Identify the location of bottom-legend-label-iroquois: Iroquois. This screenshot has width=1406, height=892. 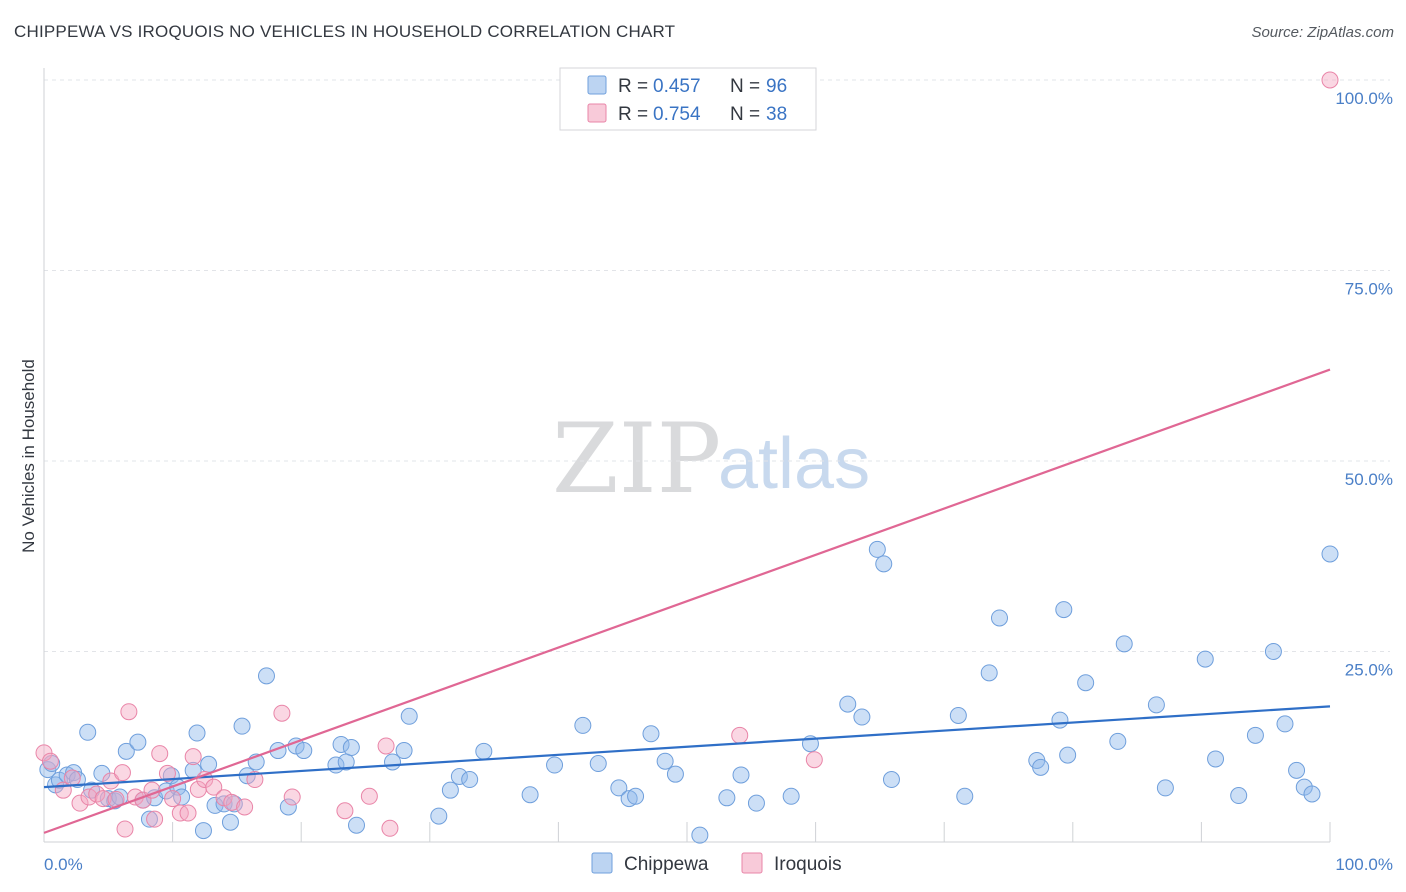
(808, 864).